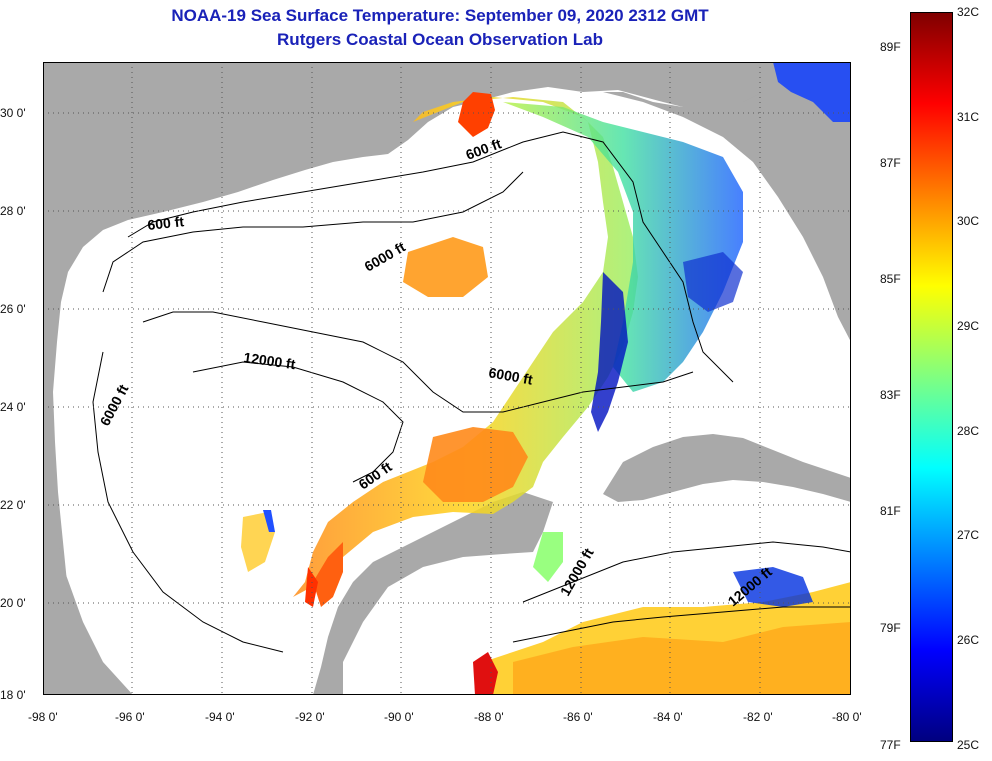 The image size is (992, 761). What do you see at coordinates (13, 113) in the screenshot?
I see `lat-label: 30 0'` at bounding box center [13, 113].